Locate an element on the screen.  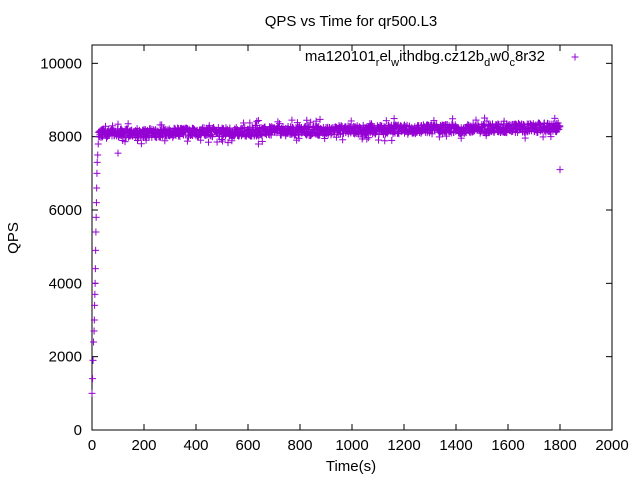
y-tick-label: 6000 is located at coordinates (65, 210).